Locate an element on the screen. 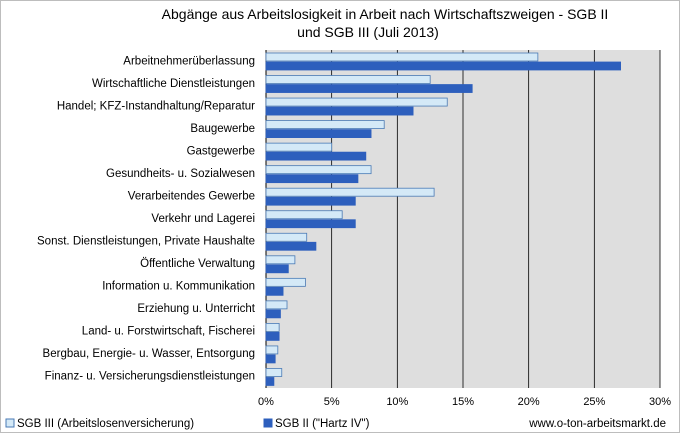  legend-swatch-sgb2 is located at coordinates (268, 423).